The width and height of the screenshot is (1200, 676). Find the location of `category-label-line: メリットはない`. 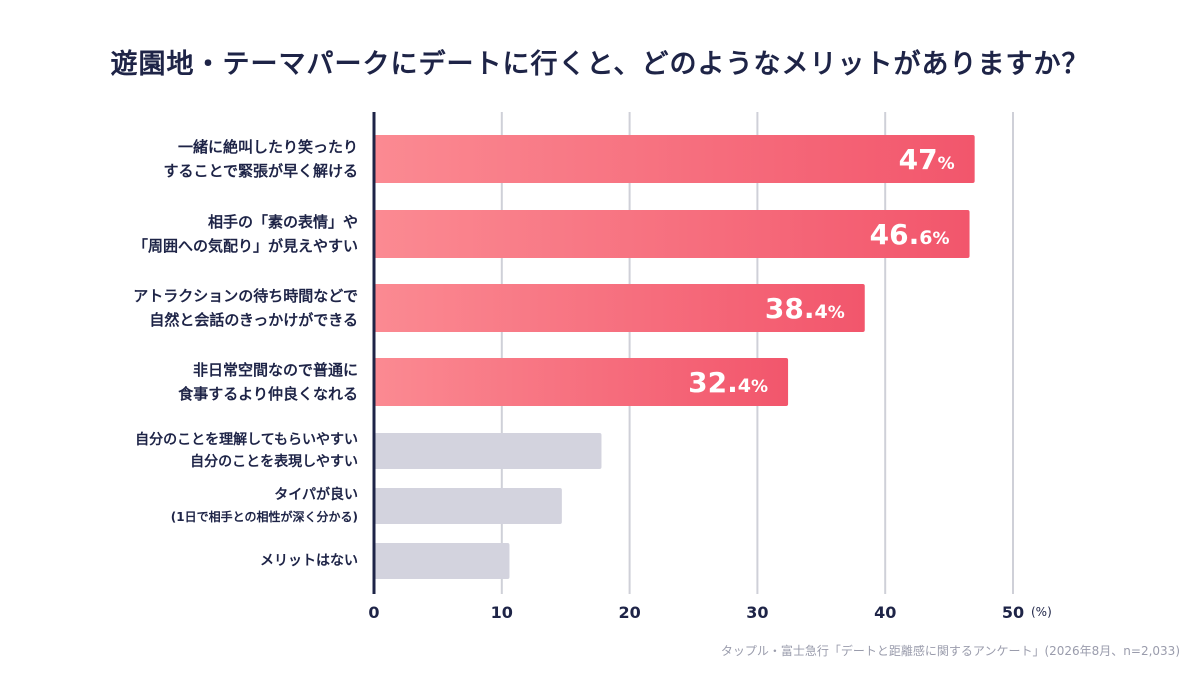

category-label-line: メリットはない is located at coordinates (309, 561).